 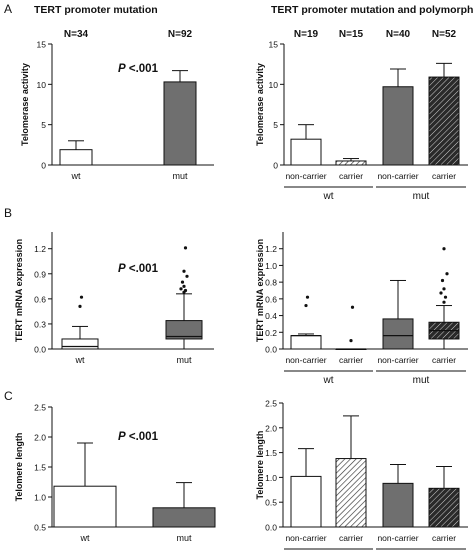 I want to click on box-non-carrier, so click(x=398, y=334).